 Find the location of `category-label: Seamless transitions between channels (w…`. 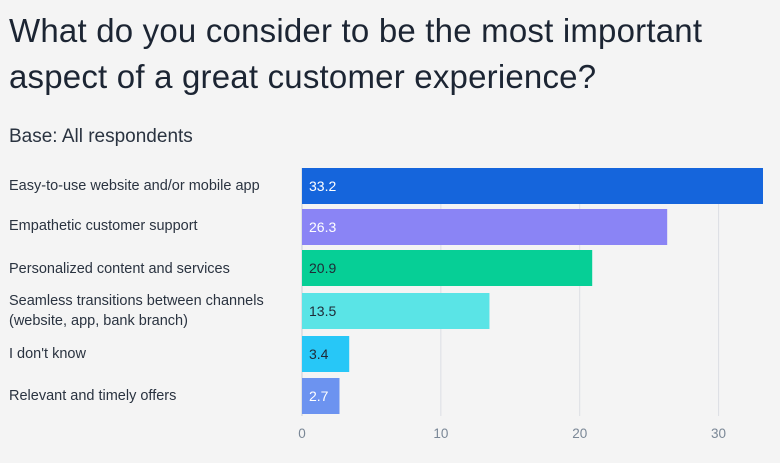

category-label: Seamless transitions between channels (w… is located at coordinates (136, 311).